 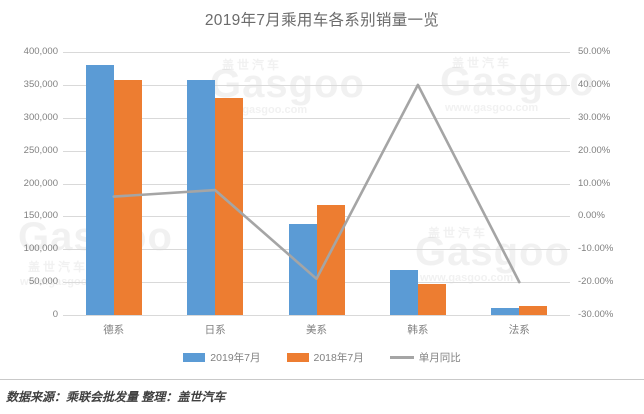 What do you see at coordinates (40, 51) in the screenshot?
I see `y-axis-tick-label: 400,000` at bounding box center [40, 51].